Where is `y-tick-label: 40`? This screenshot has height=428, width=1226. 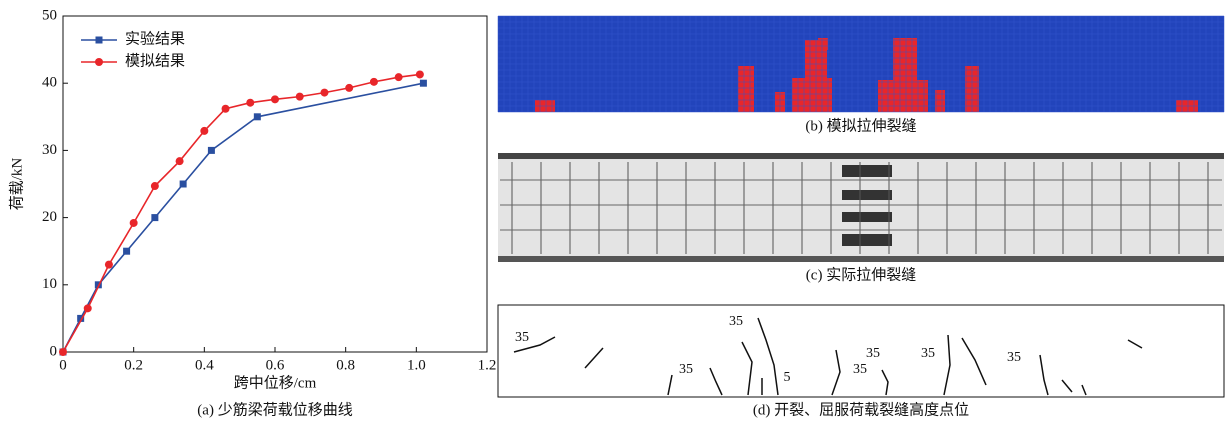
y-tick-label: 40 is located at coordinates (49, 83).